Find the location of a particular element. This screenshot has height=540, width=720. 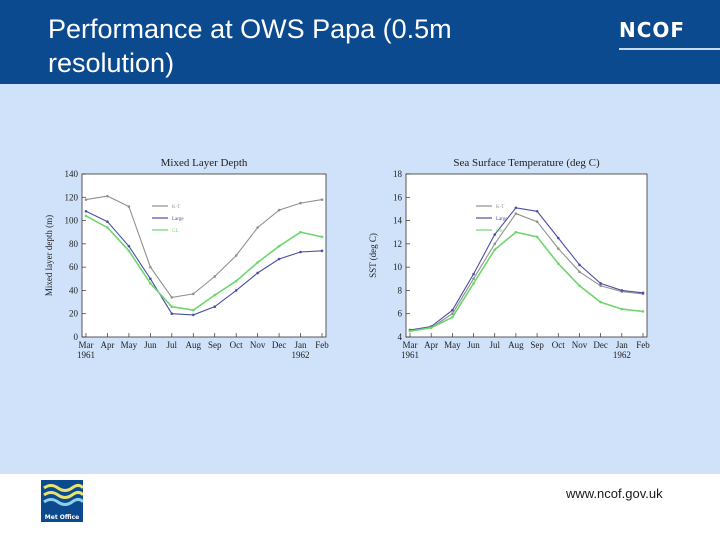

y-tick-label: 0 is located at coordinates (76, 337).